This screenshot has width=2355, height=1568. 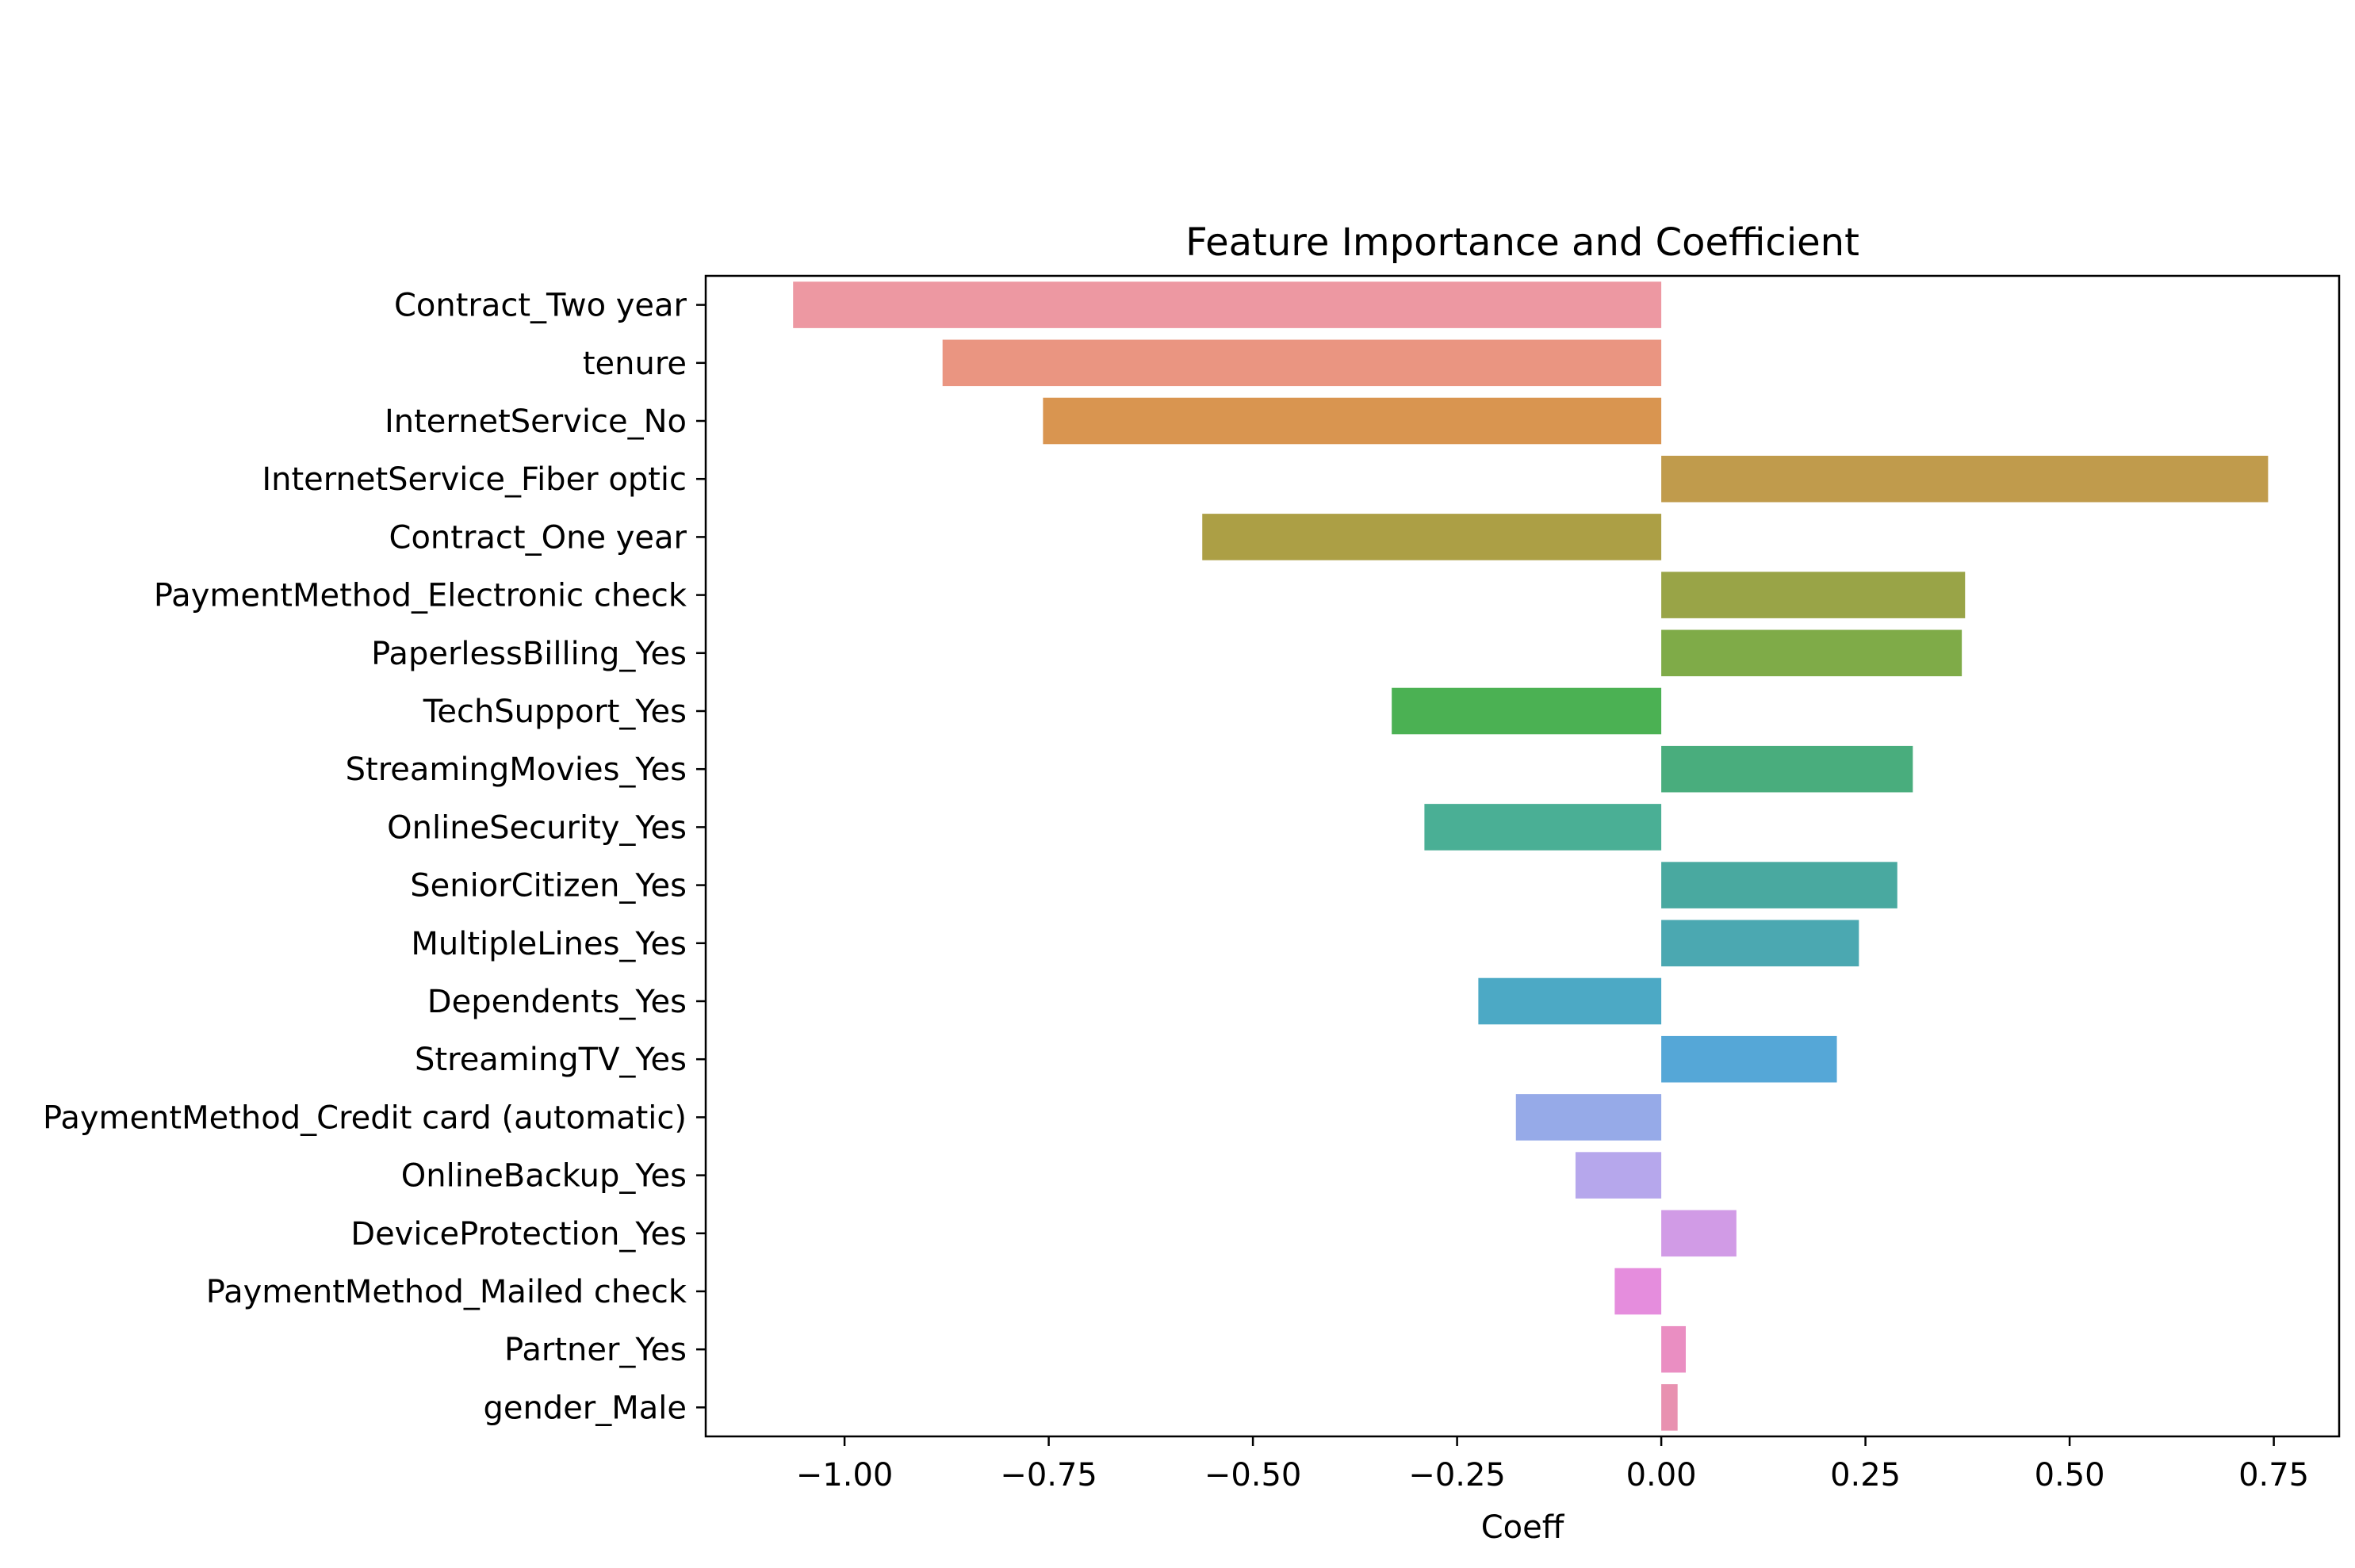 What do you see at coordinates (2273, 1475) in the screenshot?
I see `x-tick-label: 0.75` at bounding box center [2273, 1475].